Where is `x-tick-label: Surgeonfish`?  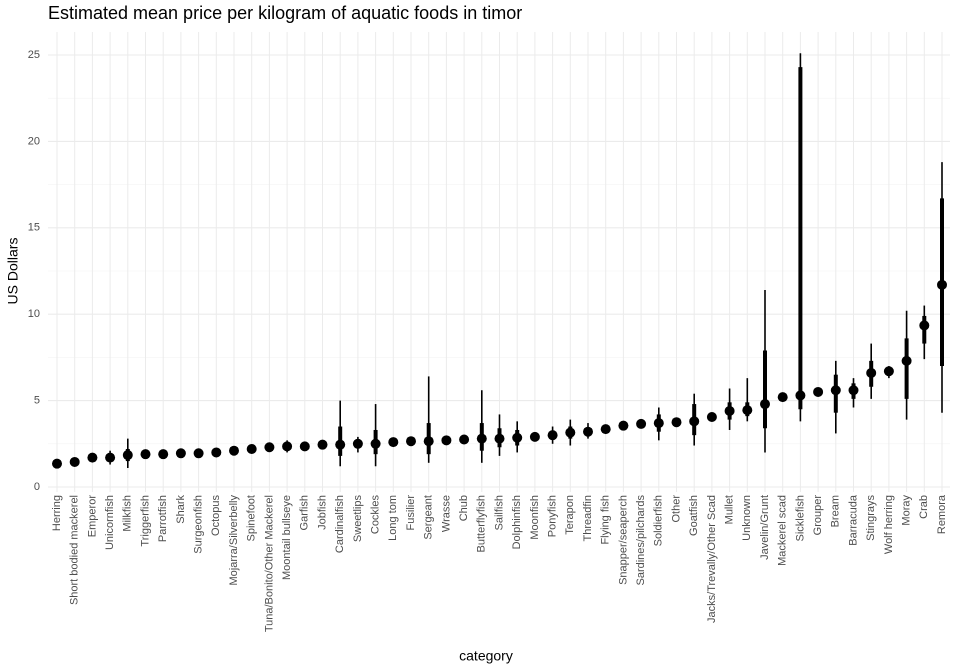 x-tick-label: Surgeonfish is located at coordinates (199, 524).